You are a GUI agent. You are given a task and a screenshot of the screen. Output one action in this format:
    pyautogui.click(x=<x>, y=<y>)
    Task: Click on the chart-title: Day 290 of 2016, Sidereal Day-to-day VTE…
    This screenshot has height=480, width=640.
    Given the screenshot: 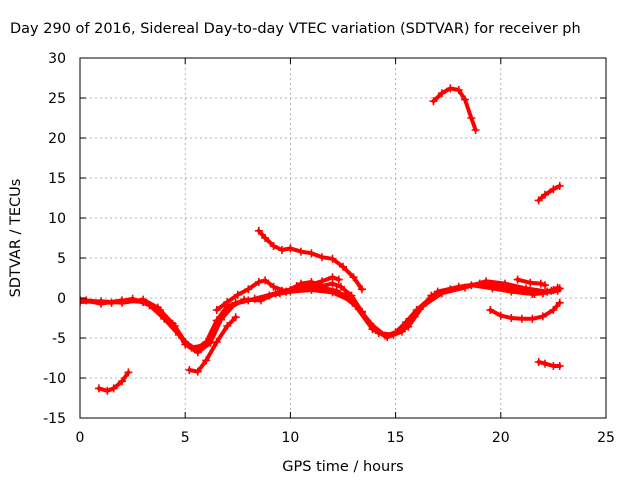 What is the action you would take?
    pyautogui.click(x=295, y=29)
    